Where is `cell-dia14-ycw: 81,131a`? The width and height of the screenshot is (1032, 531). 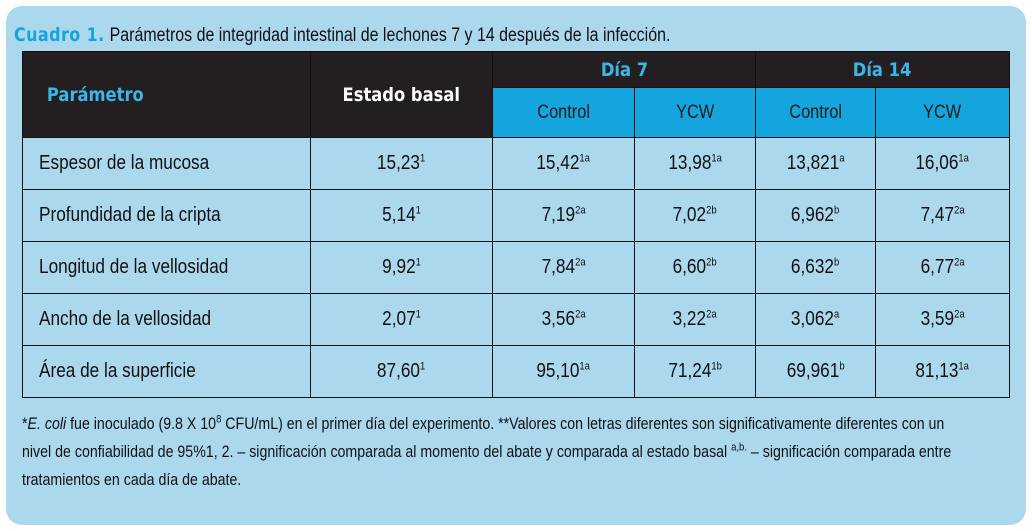
cell-dia14-ycw: 81,131a is located at coordinates (943, 371).